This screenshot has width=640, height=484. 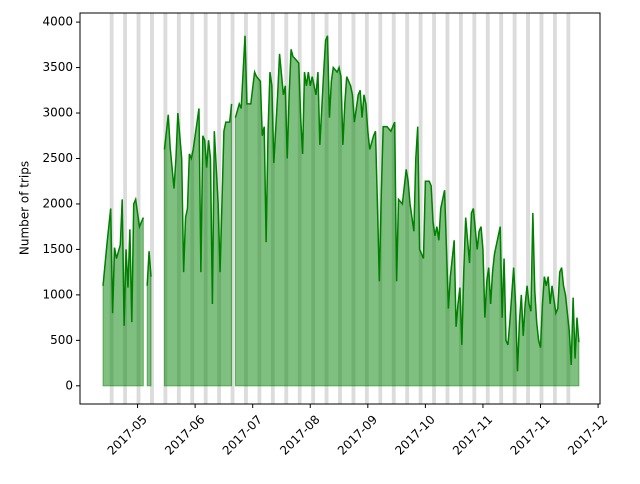 I want to click on y-tick-label: 3500, so click(x=57, y=67).